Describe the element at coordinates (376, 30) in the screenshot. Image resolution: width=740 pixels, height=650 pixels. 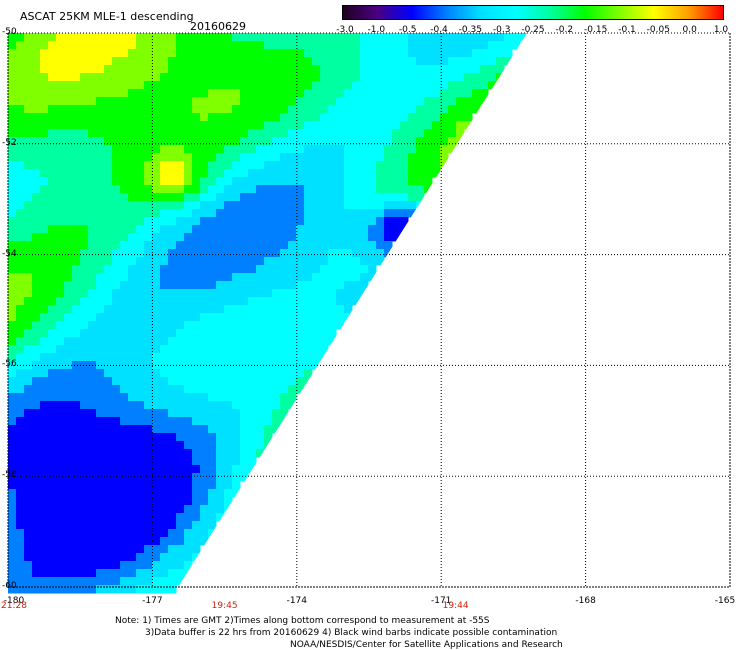
I see `colorbar-tick-label: -1.0` at that location.